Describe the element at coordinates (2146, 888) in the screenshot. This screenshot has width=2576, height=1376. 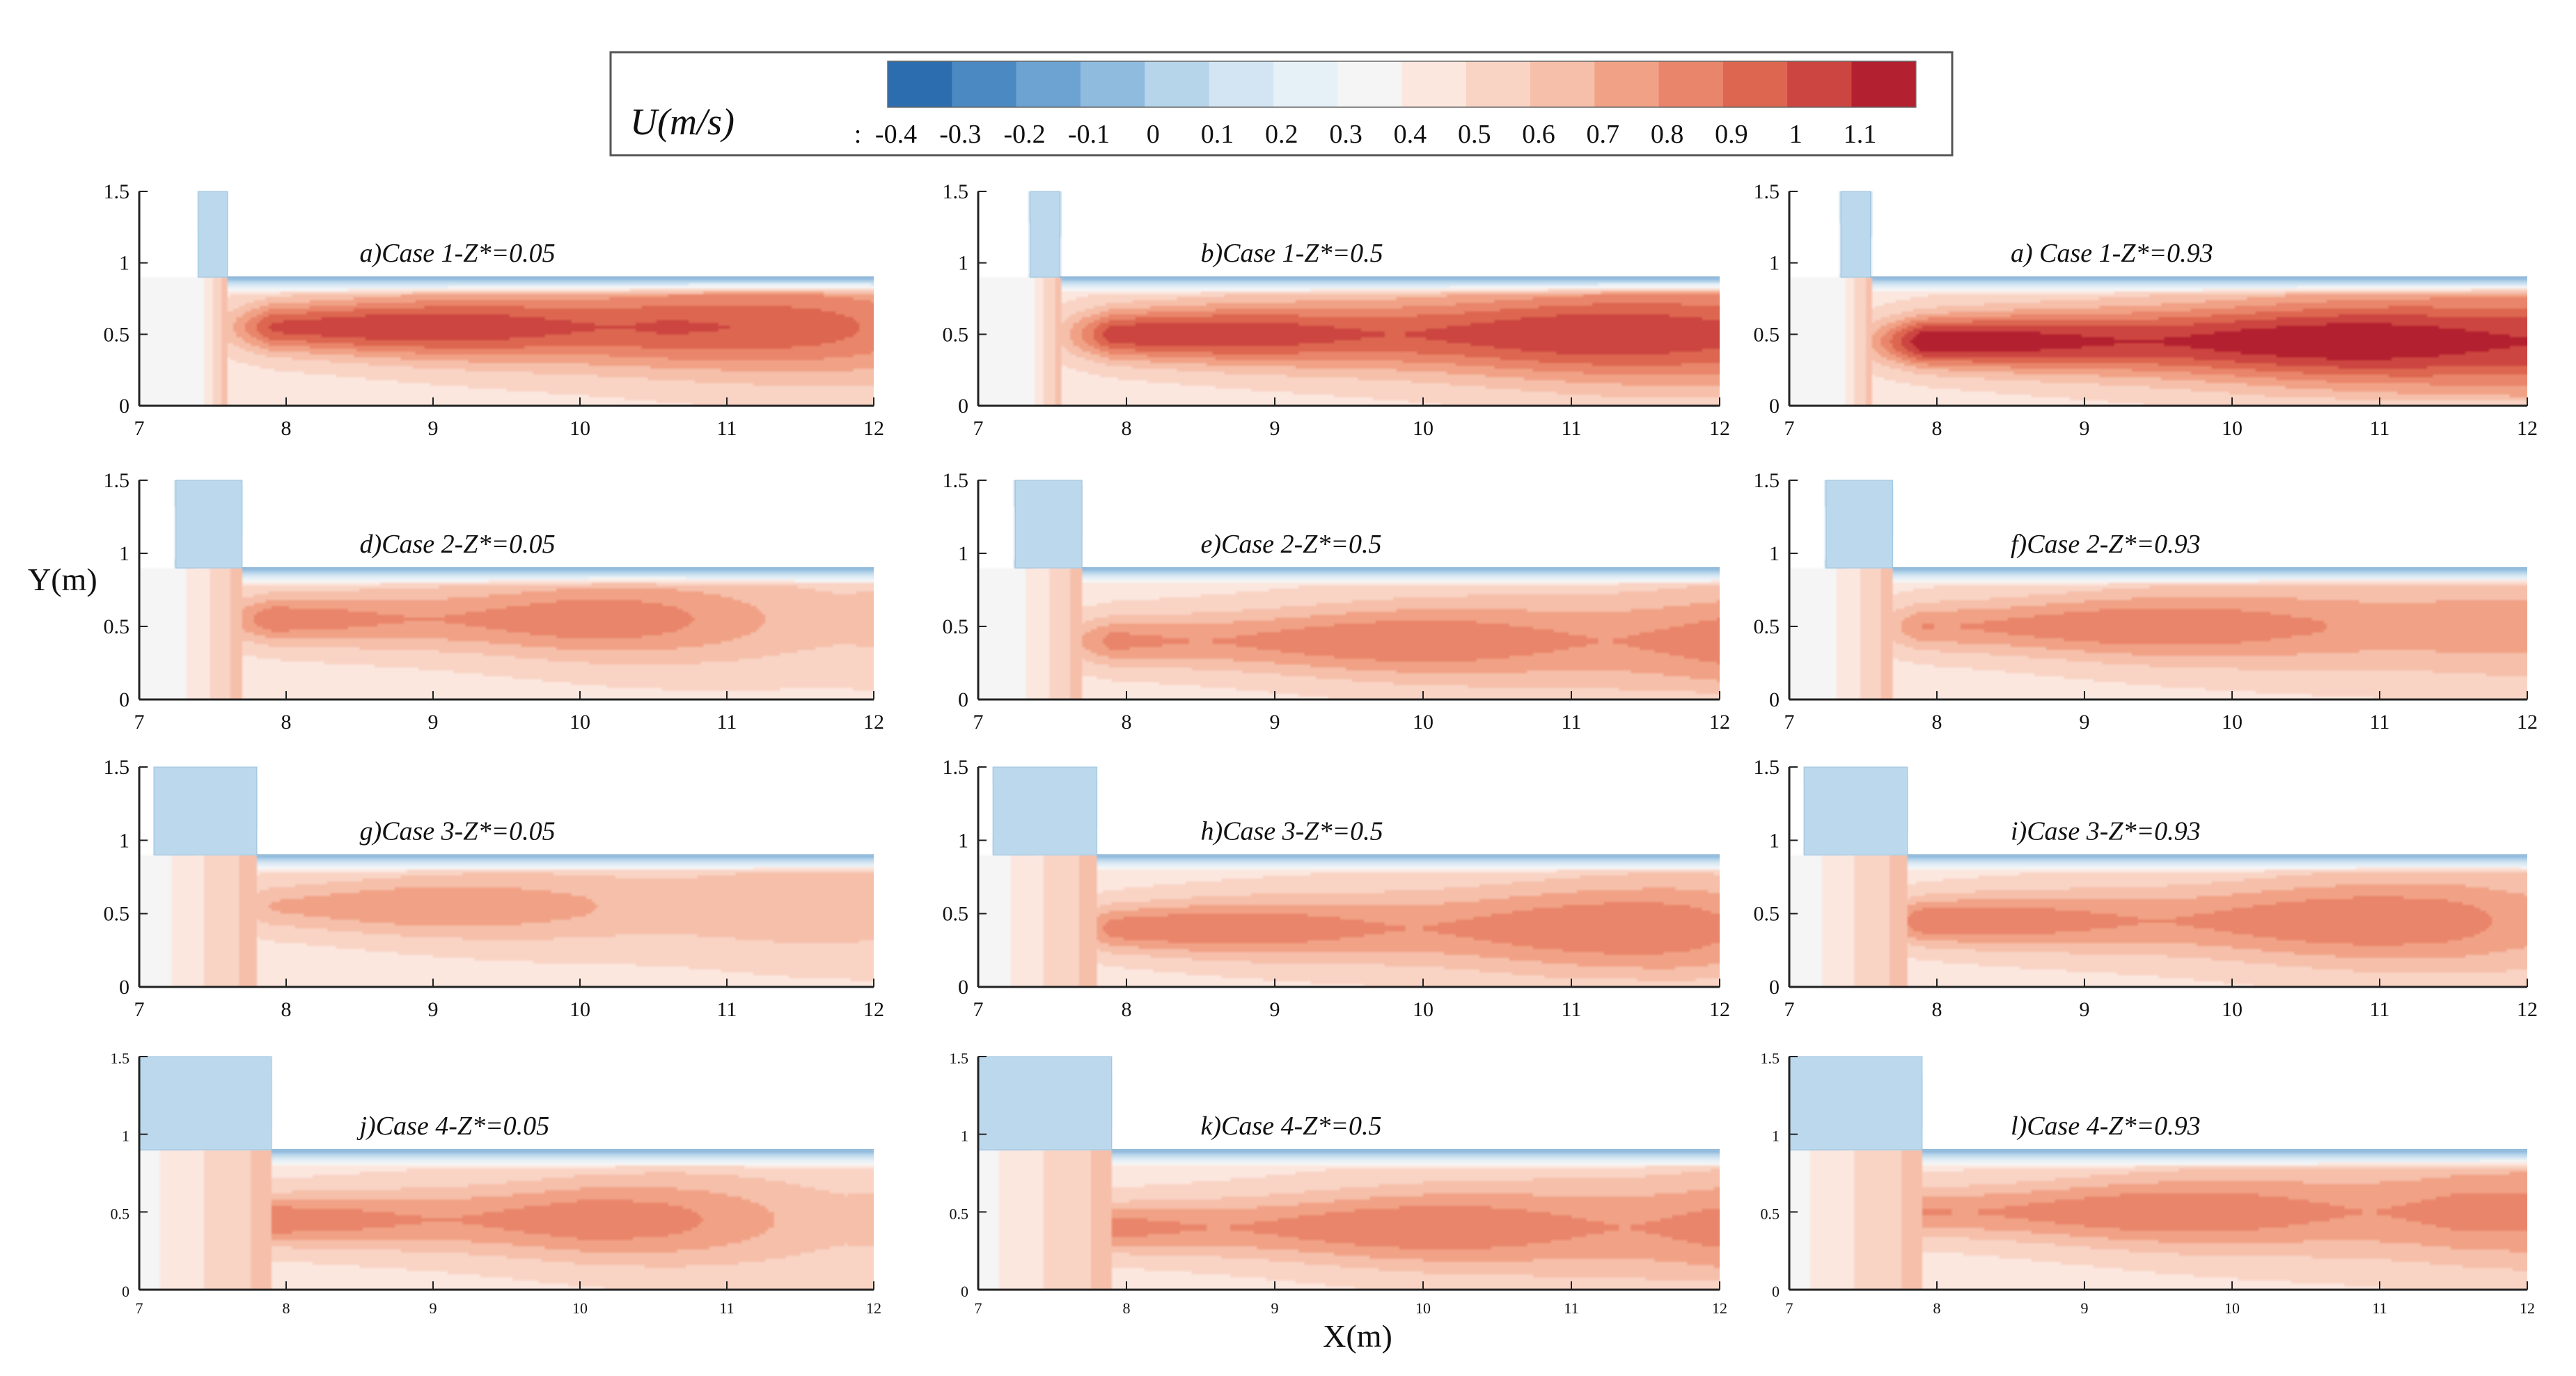
I see `contour-panel: 7 8 9 10 11 12 0 0.5 1 1.5 i)Case 3-Z*=0.93` at that location.